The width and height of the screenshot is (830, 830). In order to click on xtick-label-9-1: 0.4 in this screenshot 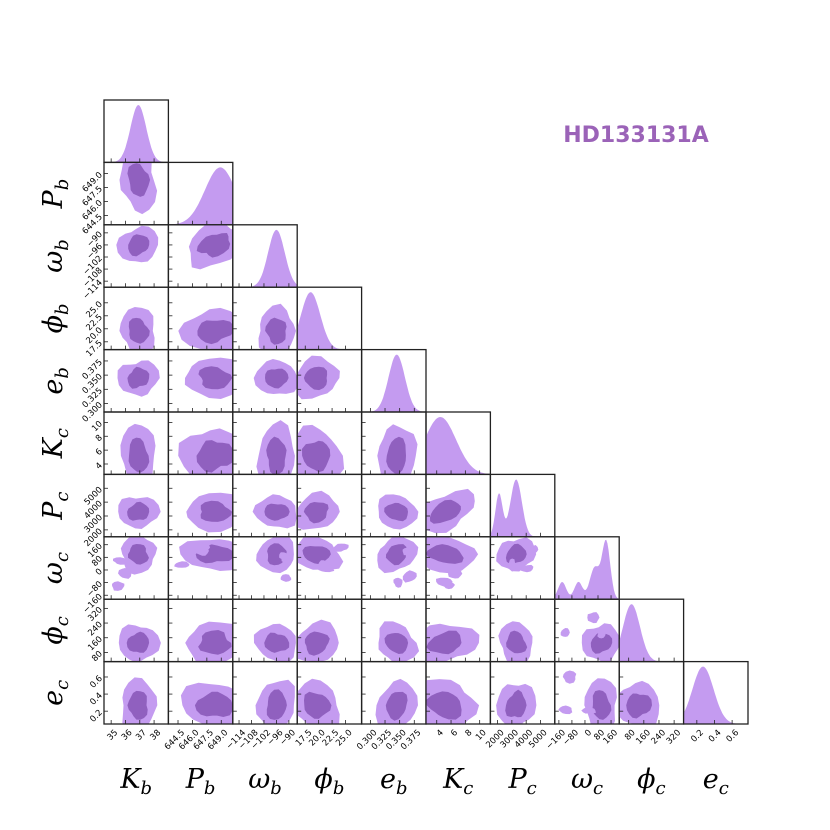, I will do `click(715, 736)`.